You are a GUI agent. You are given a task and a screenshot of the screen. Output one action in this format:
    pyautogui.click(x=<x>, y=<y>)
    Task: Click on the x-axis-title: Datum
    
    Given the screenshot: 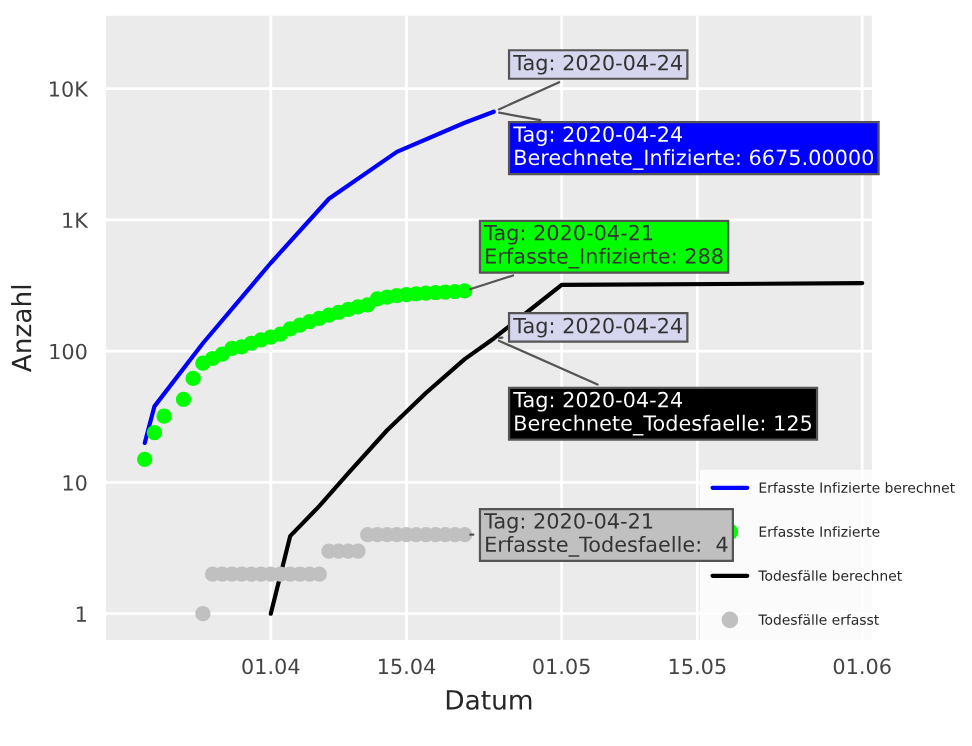 What is the action you would take?
    pyautogui.click(x=489, y=700)
    